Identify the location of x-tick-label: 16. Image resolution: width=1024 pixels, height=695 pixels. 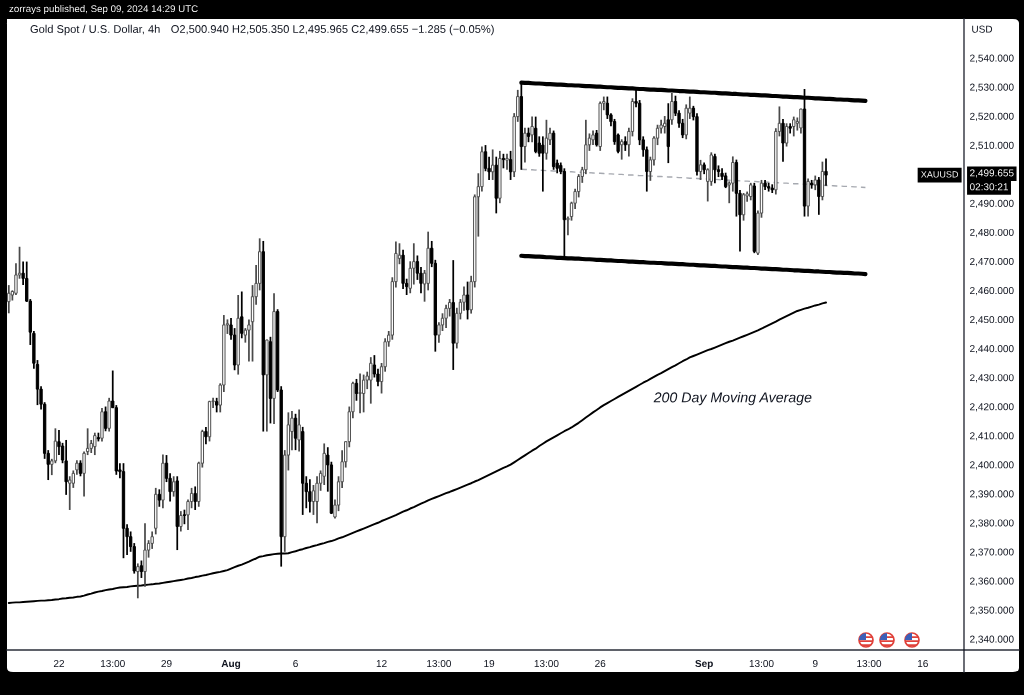
(922, 663).